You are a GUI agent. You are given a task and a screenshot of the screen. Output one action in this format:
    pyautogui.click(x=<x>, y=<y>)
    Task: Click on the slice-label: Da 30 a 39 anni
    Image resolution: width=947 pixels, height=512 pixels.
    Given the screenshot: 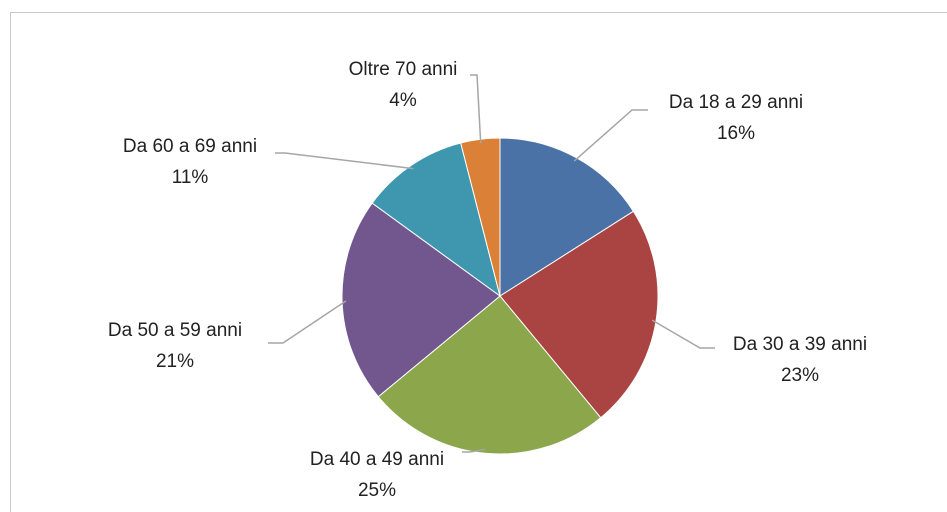 What is the action you would take?
    pyautogui.click(x=800, y=344)
    